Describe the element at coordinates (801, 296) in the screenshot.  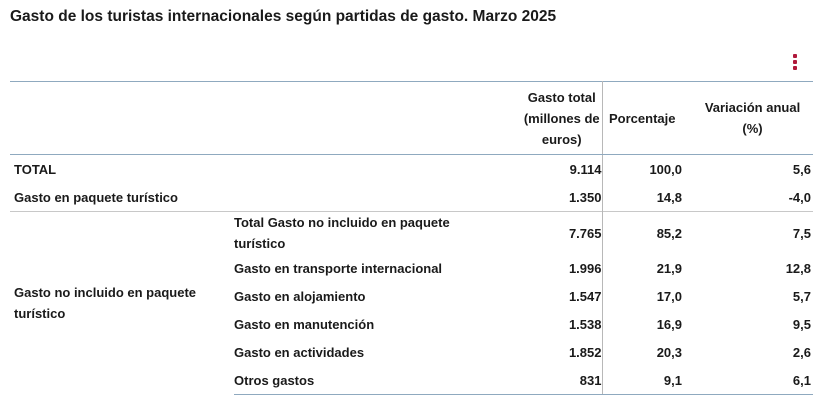
I see `cell-variacion: 5,7` at that location.